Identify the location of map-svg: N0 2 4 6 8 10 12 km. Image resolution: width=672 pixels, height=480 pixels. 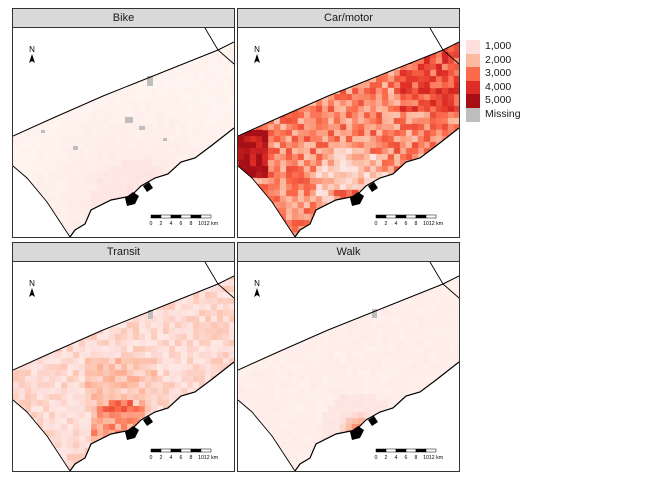
(348, 366).